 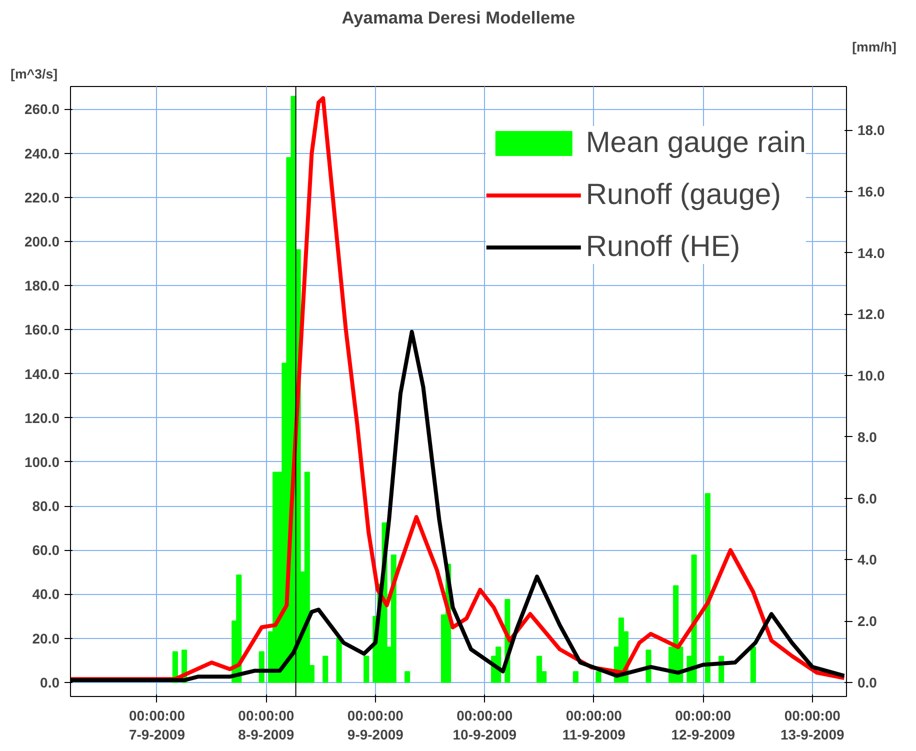 I want to click on x-tick-label: 00:00:00 8-9-2009, so click(x=266, y=725).